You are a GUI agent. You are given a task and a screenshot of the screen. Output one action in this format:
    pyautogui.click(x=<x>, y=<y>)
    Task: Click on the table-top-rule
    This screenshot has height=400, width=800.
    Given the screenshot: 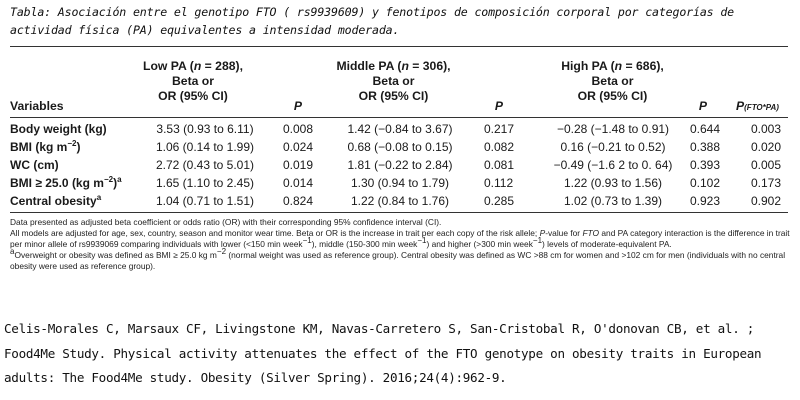 What is the action you would take?
    pyautogui.click(x=399, y=46)
    